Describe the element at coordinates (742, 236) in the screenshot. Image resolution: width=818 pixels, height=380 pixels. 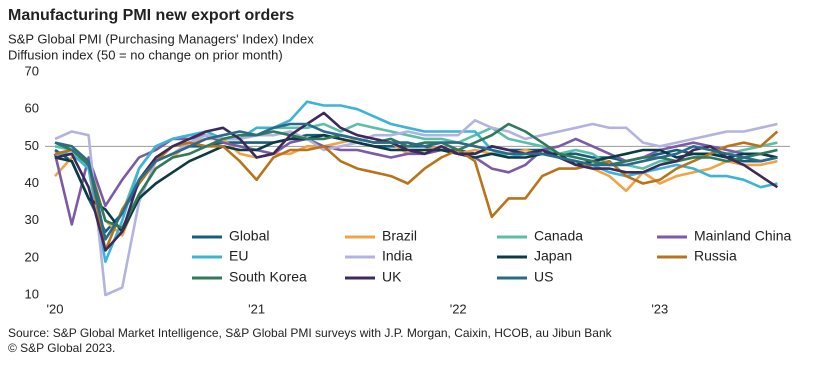
I see `legend-label: Mainland China` at that location.